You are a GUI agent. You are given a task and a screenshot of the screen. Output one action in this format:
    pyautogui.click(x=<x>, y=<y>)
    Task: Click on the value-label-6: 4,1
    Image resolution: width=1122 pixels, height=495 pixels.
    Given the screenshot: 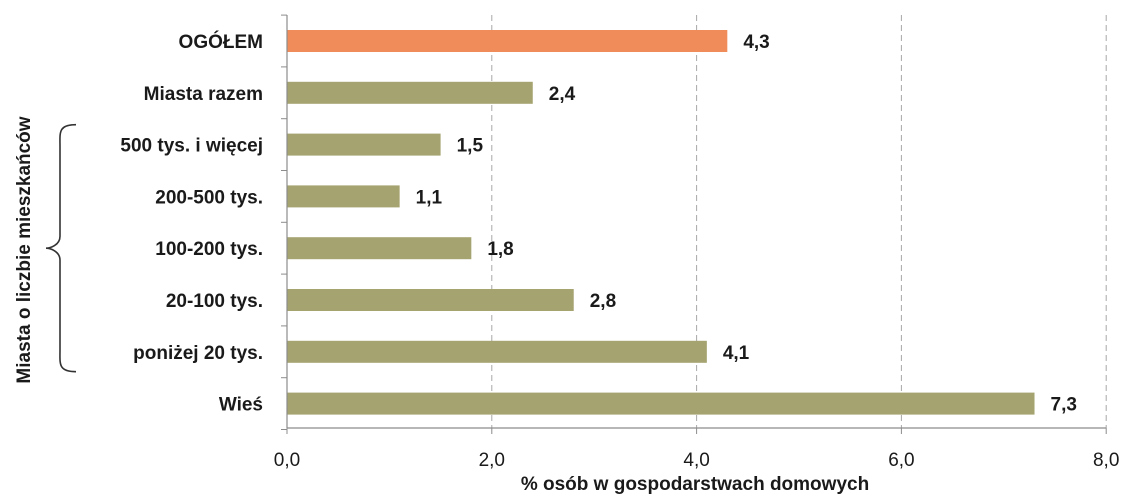 What is the action you would take?
    pyautogui.click(x=736, y=353)
    